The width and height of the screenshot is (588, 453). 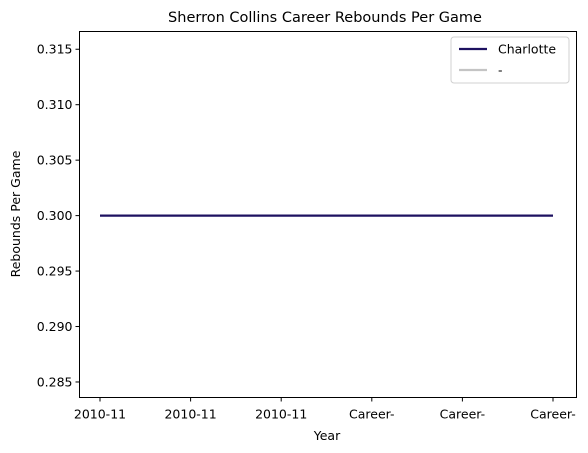 What do you see at coordinates (55, 104) in the screenshot?
I see `y-tick-label: 0.310` at bounding box center [55, 104].